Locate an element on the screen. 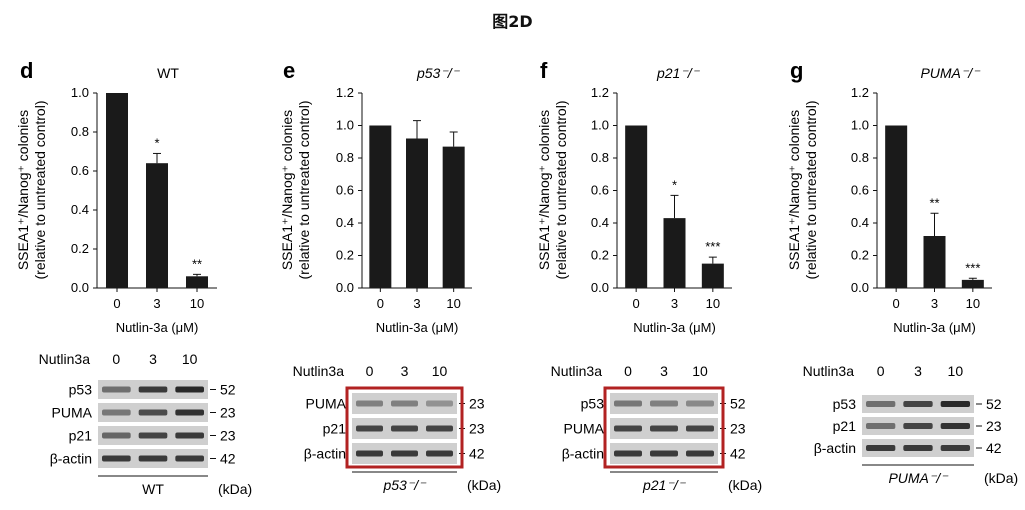 Image resolution: width=1025 pixels, height=510 pixels. chart-title: PUMA⁻/⁻ is located at coordinates (950, 73).